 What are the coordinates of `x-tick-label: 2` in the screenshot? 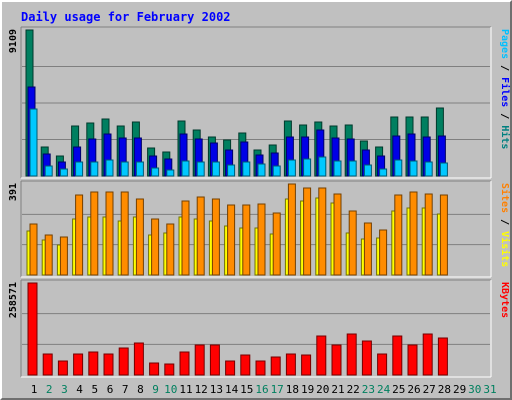 It's located at (49, 389).